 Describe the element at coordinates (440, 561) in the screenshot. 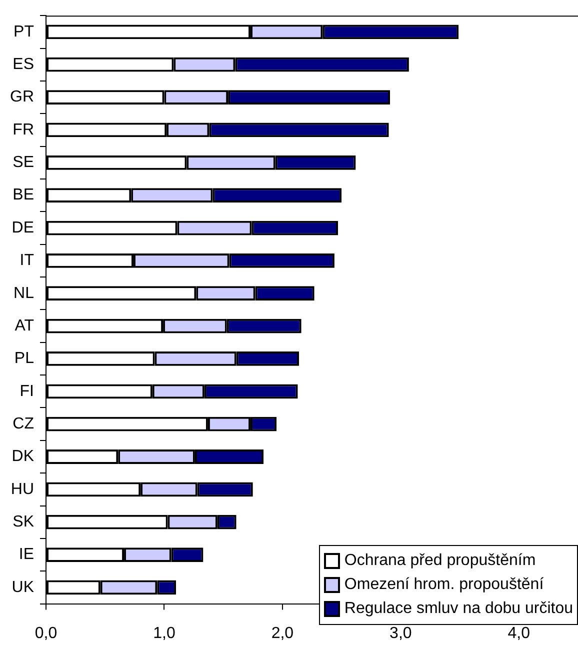

I see `text: Ochrana před propuštěním` at that location.